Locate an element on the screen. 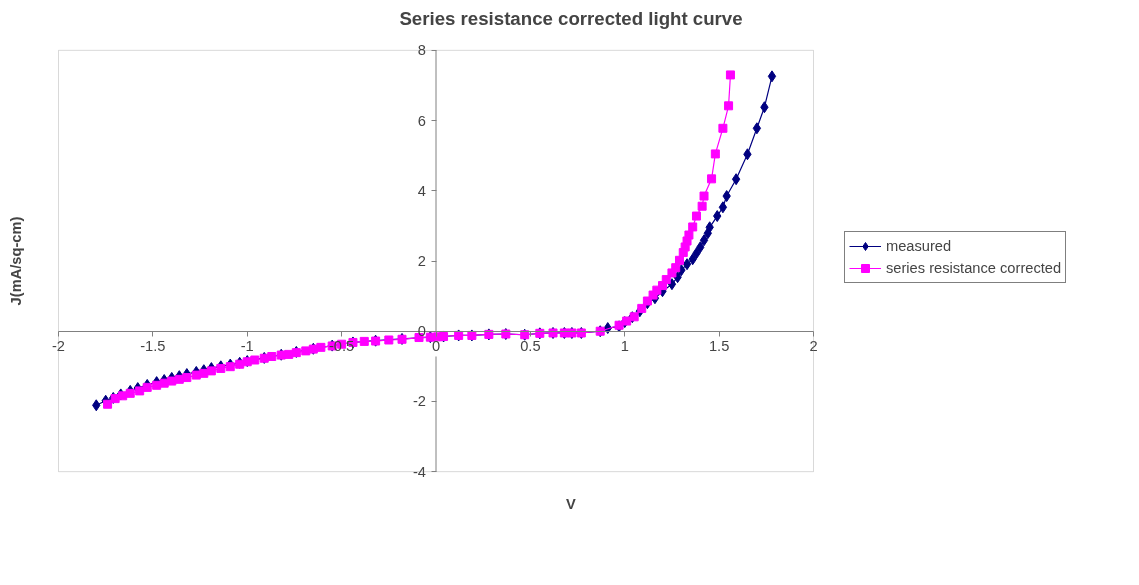  x-tick-label: 0 is located at coordinates (436, 346).